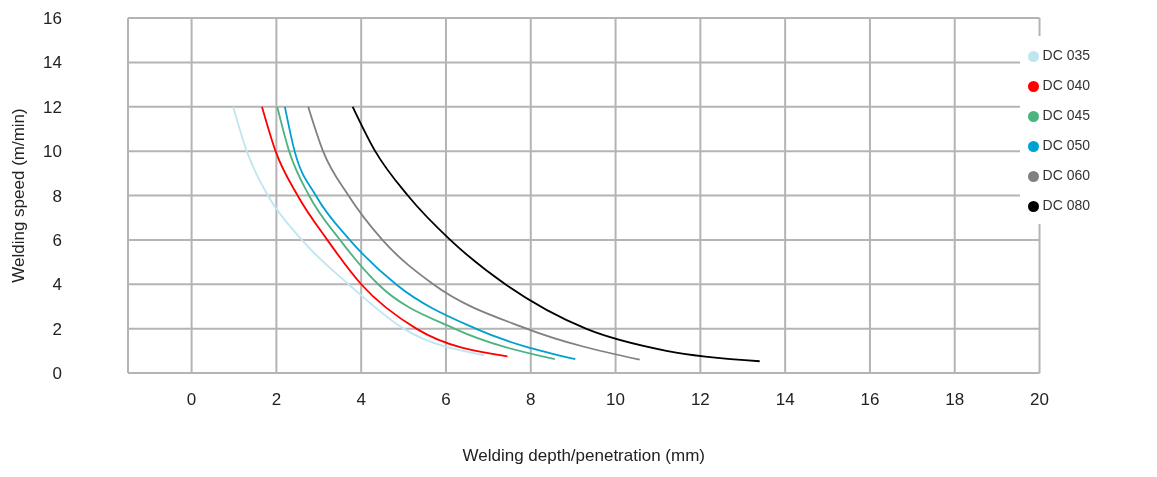  I want to click on x-tick-label: 18, so click(955, 400).